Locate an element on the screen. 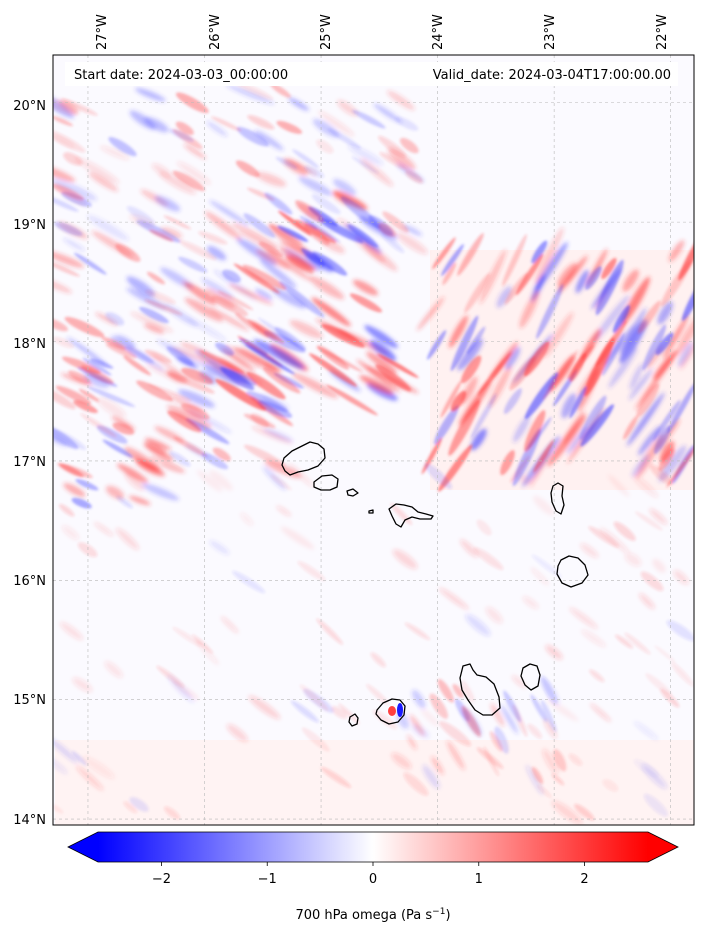  longitude-labels: 27°W 26°W 25°W 24°W 23°W 22°W is located at coordinates (382, 32).